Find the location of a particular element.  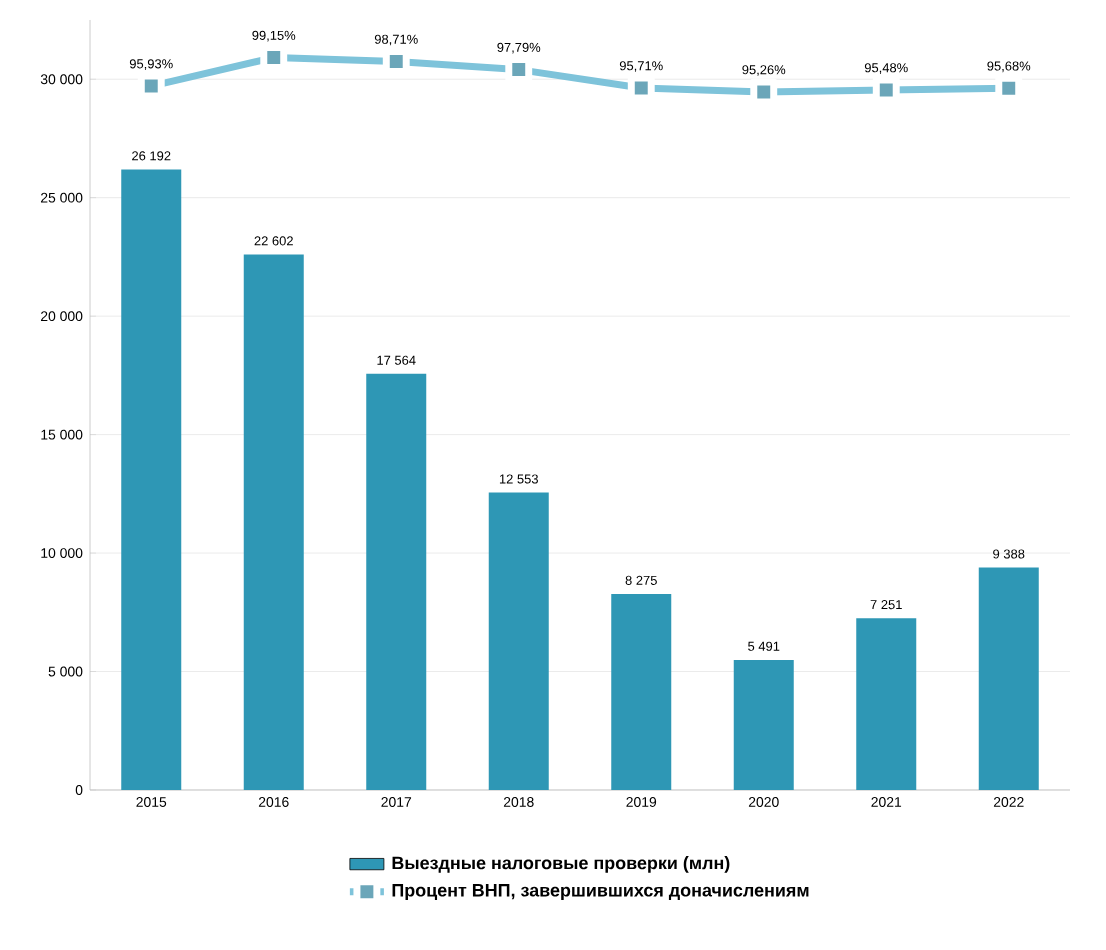

legend-label: Выездные налоговые проверки (млн) is located at coordinates (561, 864).